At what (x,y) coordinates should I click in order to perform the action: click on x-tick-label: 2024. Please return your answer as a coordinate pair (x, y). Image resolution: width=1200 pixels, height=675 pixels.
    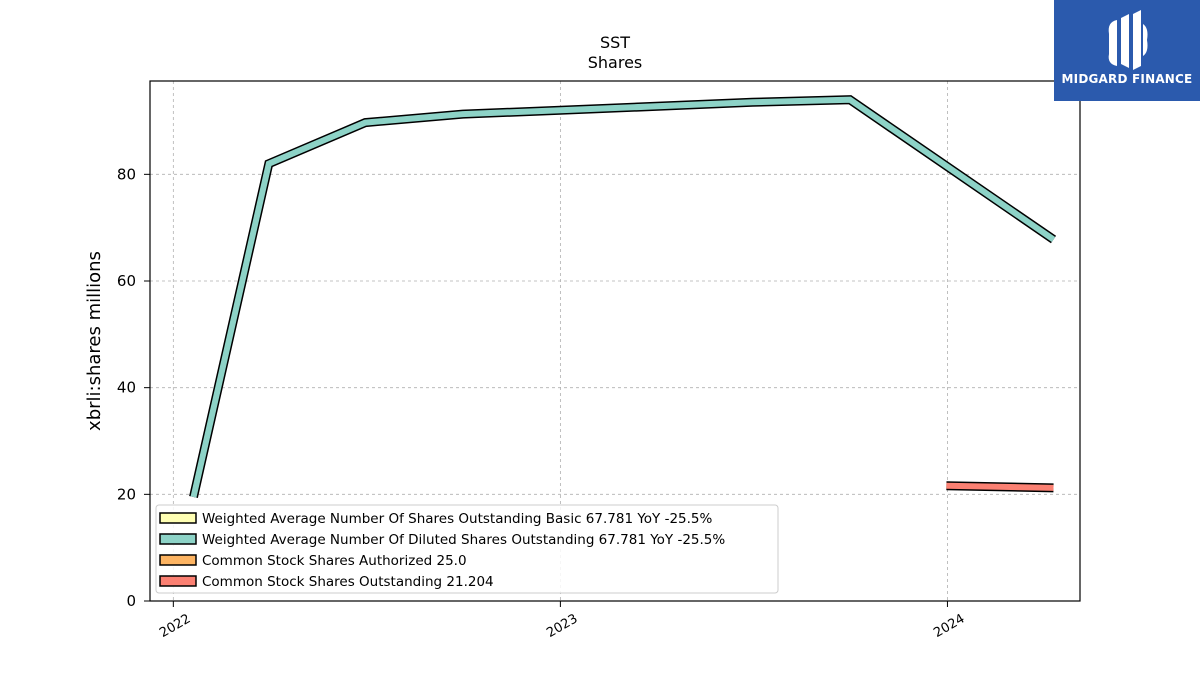
    Looking at the image, I should click on (949, 626).